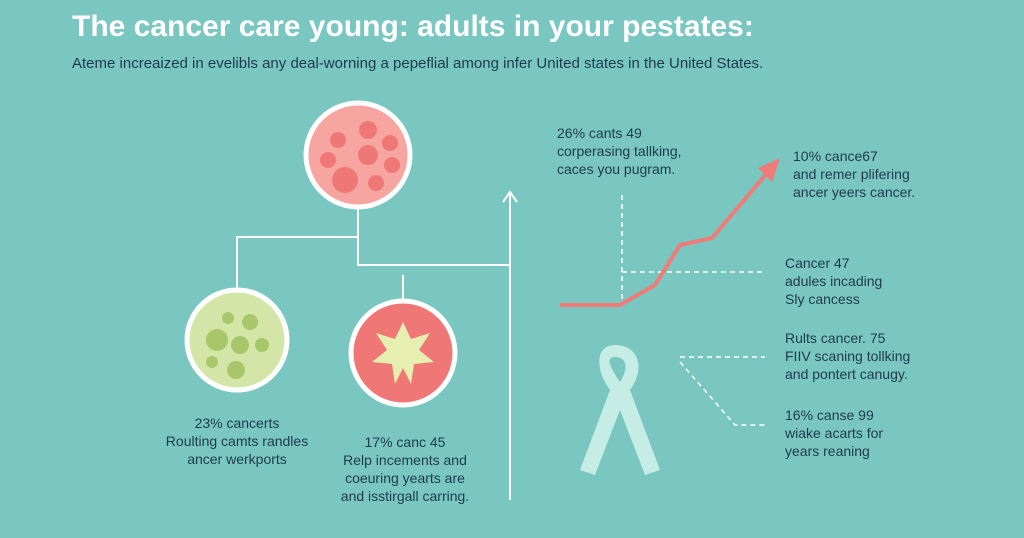 Image resolution: width=1024 pixels, height=538 pixels. Describe the element at coordinates (827, 451) in the screenshot. I see `label-line: years reaning` at that location.